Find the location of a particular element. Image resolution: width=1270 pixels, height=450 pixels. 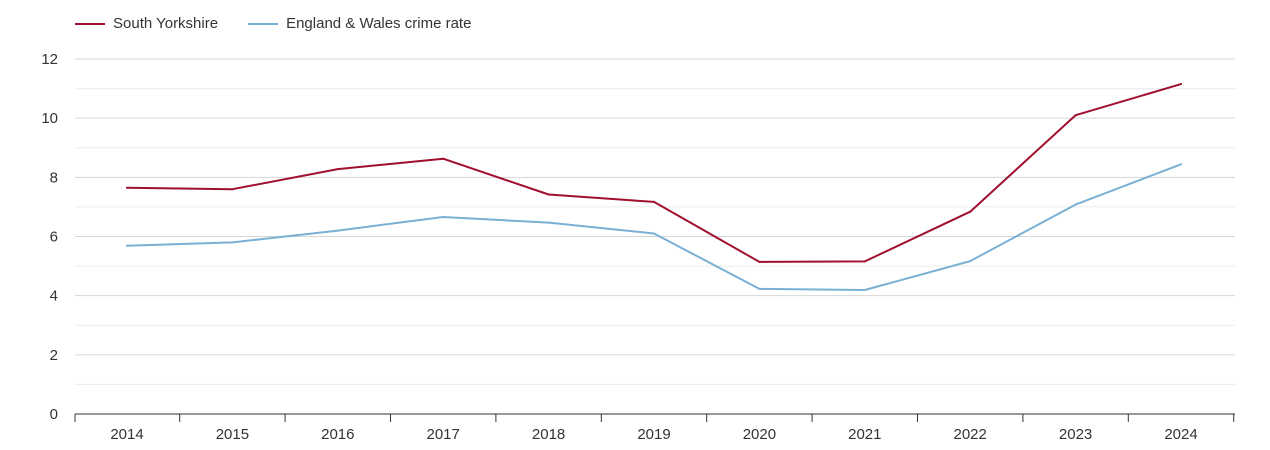

x-tick-label: 2018 is located at coordinates (548, 434).